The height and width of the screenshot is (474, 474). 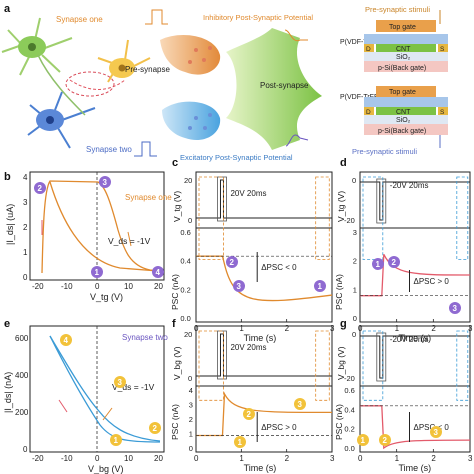 I want to click on panel_g-ytick-bottom-1: 0.2, so click(x=349, y=429).